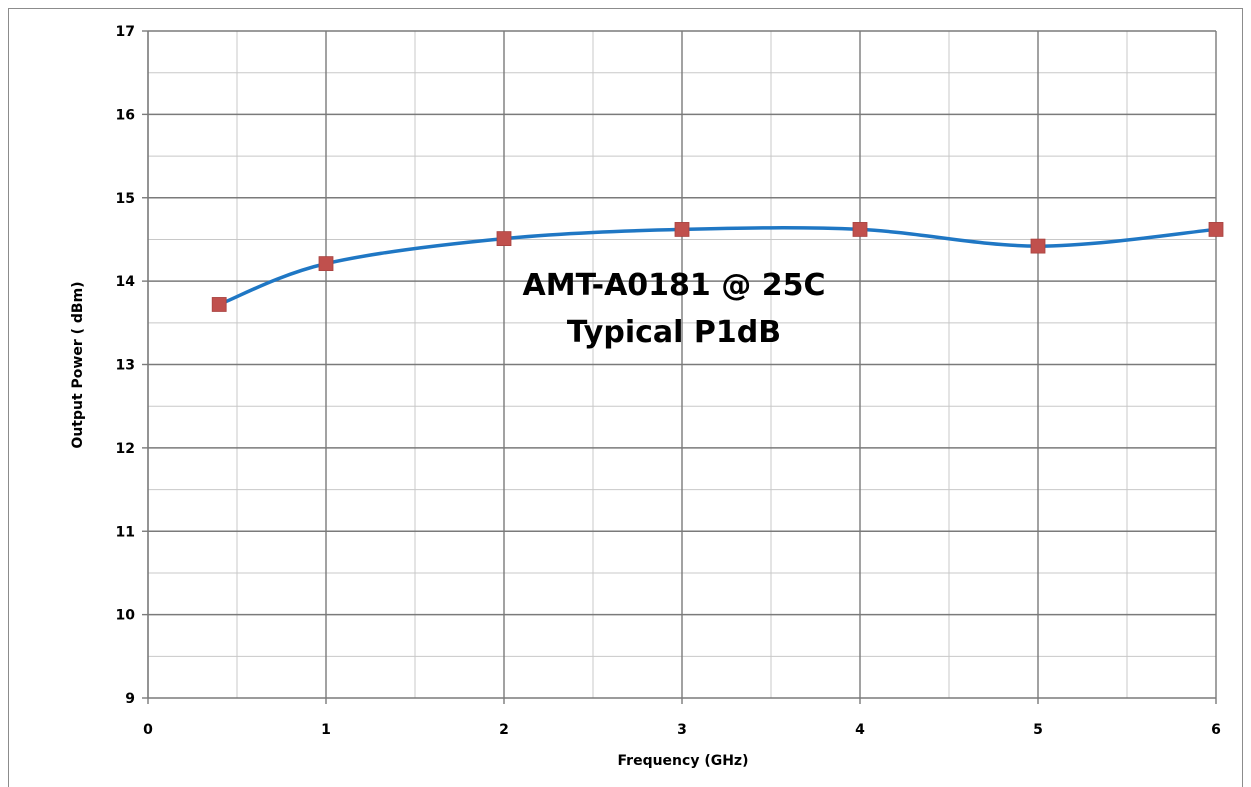  Describe the element at coordinates (126, 616) in the screenshot. I see `y-tick-label: 10` at that location.